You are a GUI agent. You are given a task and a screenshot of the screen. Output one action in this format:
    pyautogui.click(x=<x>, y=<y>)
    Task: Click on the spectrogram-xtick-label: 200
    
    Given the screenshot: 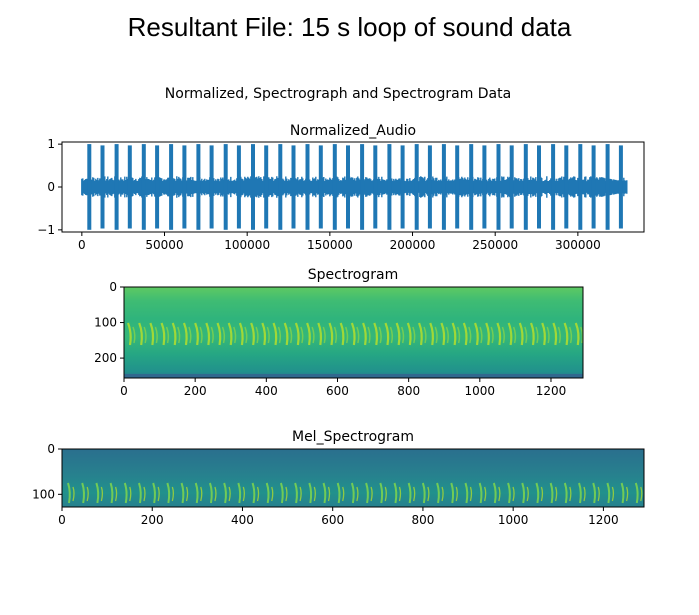 What is the action you would take?
    pyautogui.click(x=195, y=391)
    